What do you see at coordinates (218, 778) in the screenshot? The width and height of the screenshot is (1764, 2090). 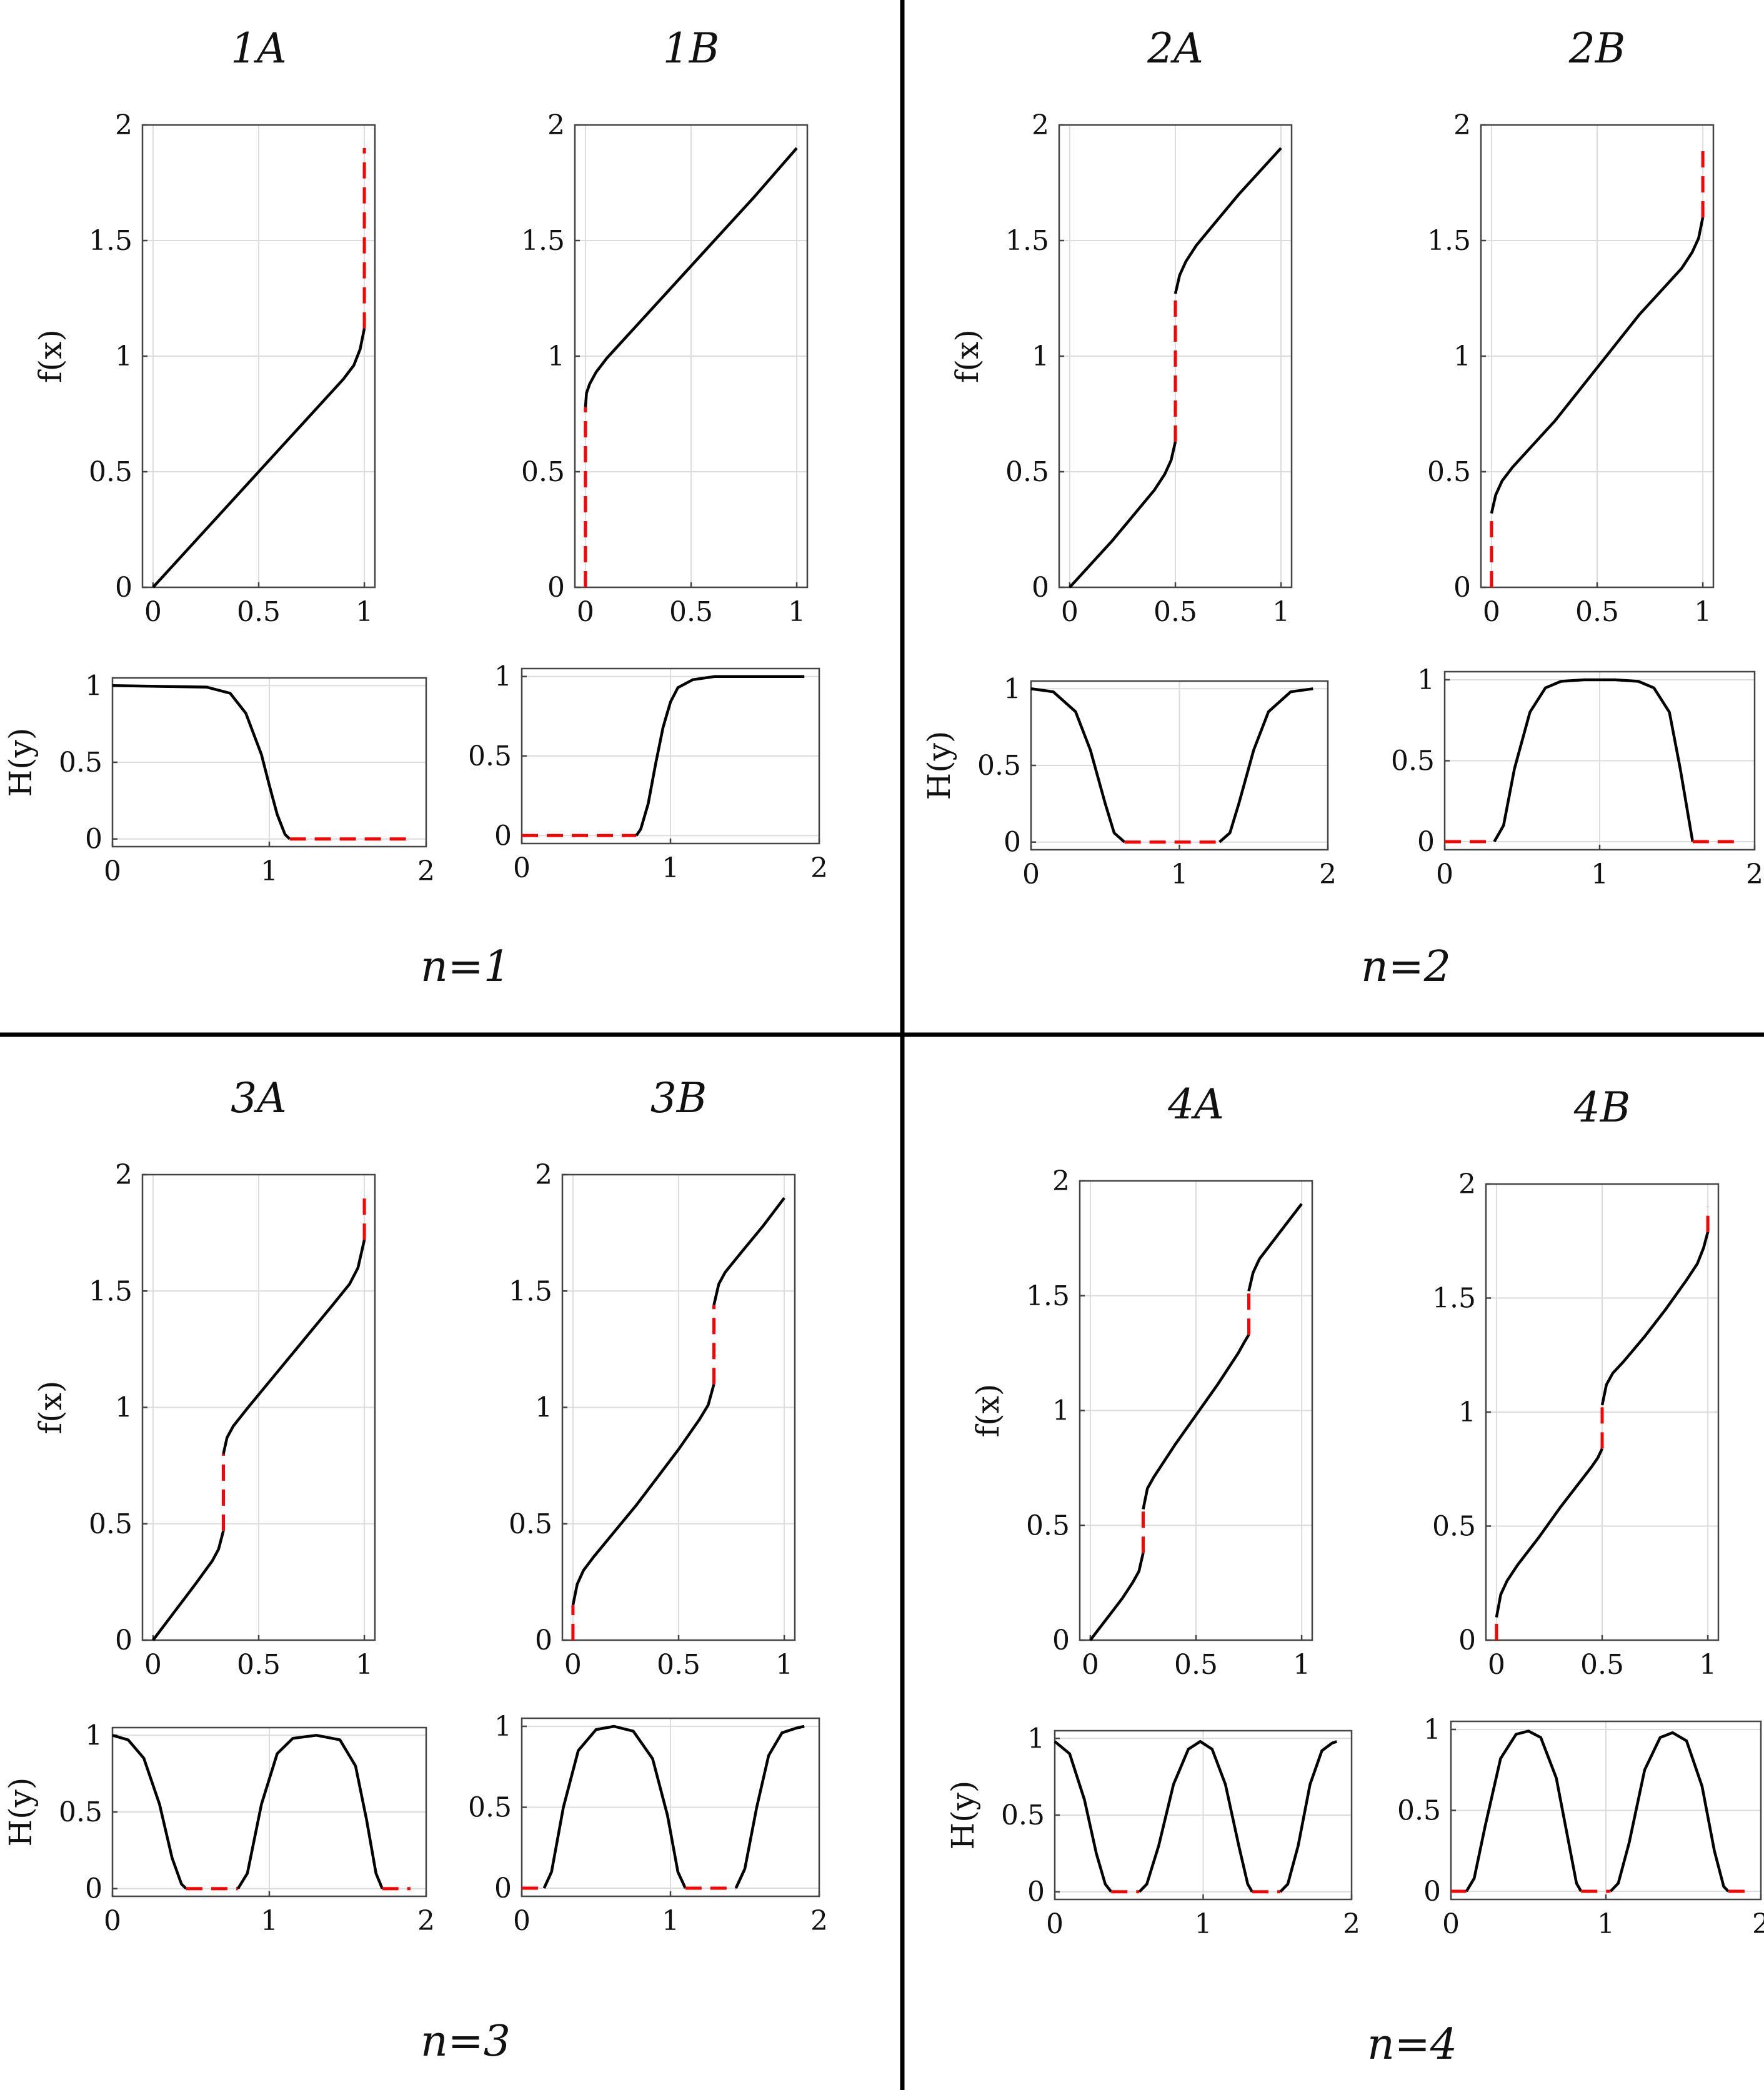 I see `subplot-1A: 0 1 2 0 0.5 1 H(y)` at bounding box center [218, 778].